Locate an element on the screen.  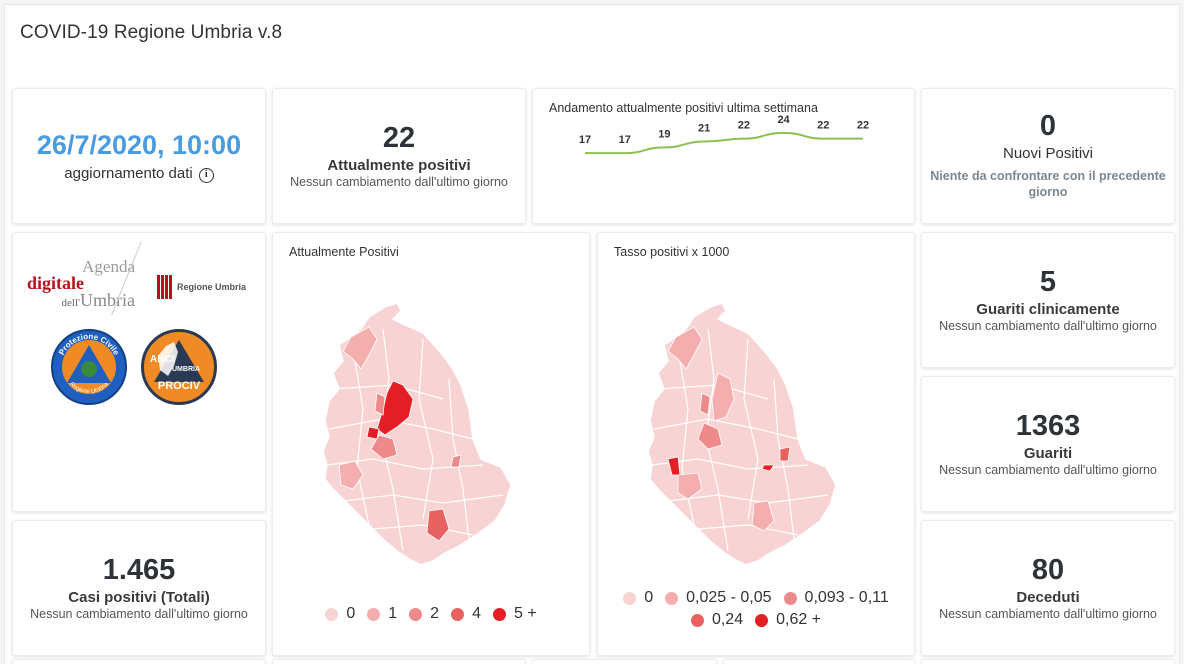
agenda-line2: digitale is located at coordinates (55, 283).